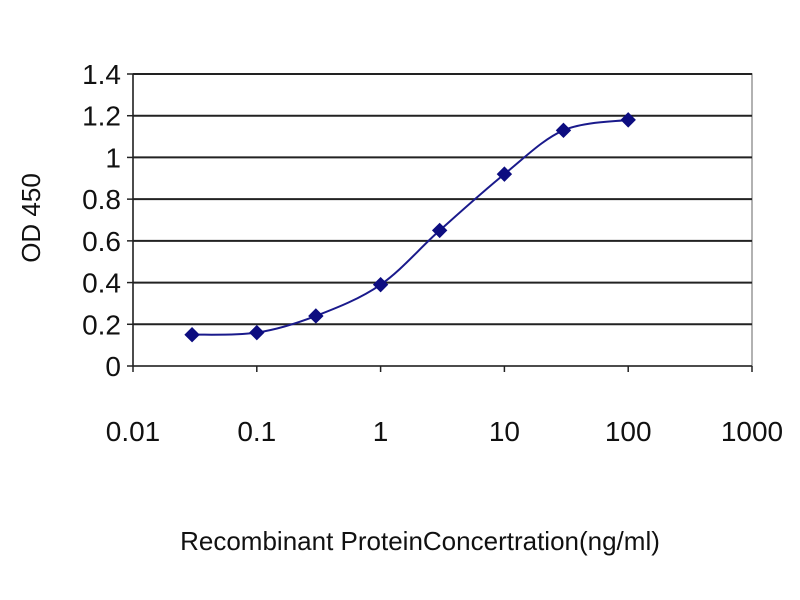  What do you see at coordinates (107, 220) in the screenshot?
I see `y-tick-labels: 0 0.2 0.4 0.6 0.8 1 1.2 1.4` at bounding box center [107, 220].